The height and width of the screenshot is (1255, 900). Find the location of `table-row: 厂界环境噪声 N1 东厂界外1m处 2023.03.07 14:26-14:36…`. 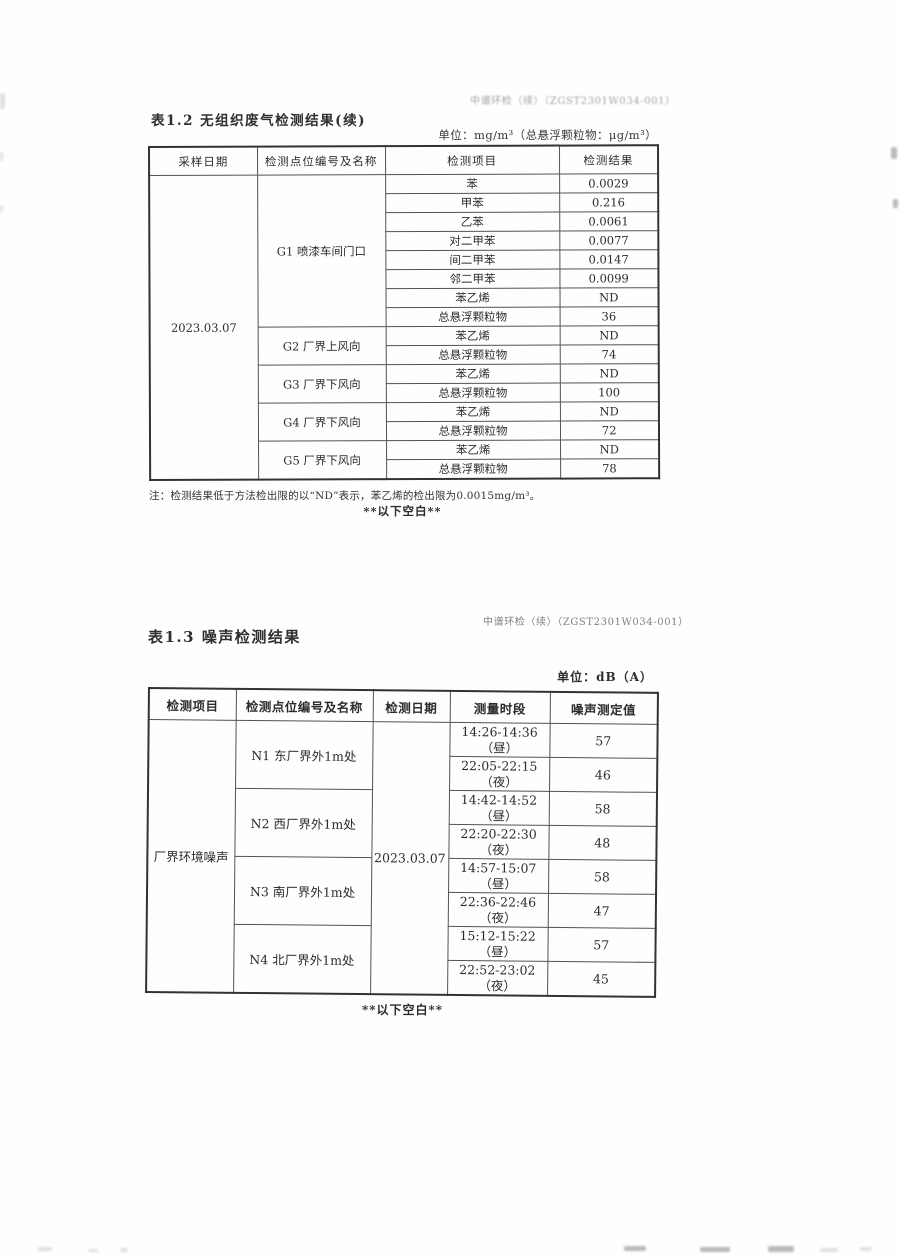

table-row: 厂界环境噪声 N1 东厂界外1m处 2023.03.07 14:26-14:36… is located at coordinates (402, 857).